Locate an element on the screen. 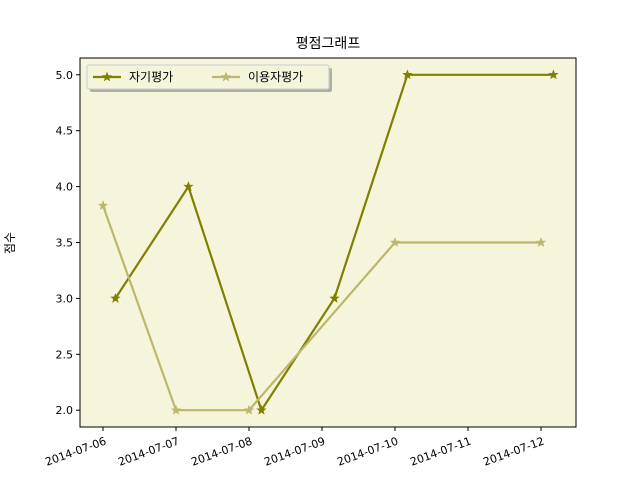  chart-title: 평점그래프 is located at coordinates (328, 44).